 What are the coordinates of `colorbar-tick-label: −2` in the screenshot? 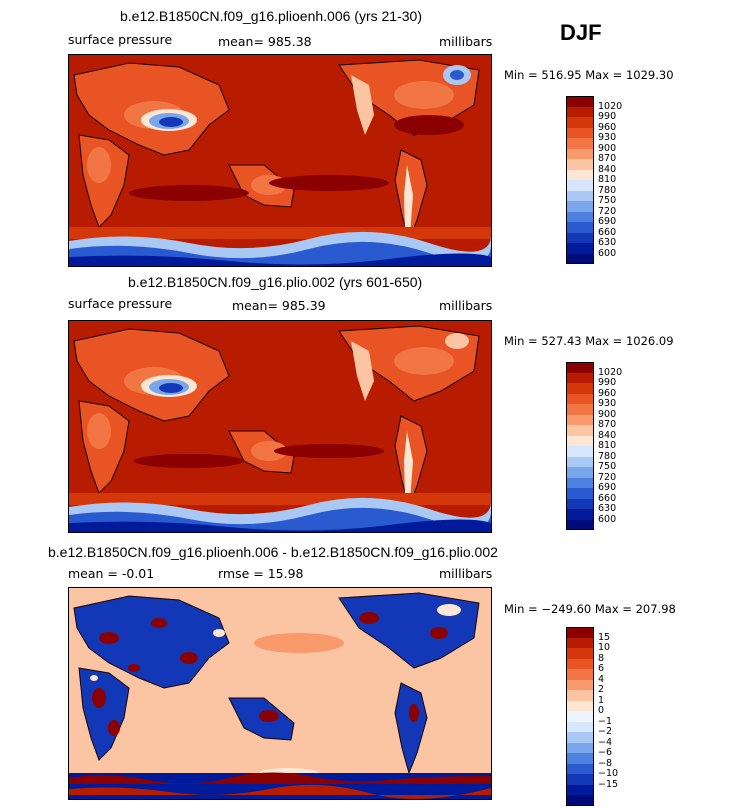 It's located at (605, 731).